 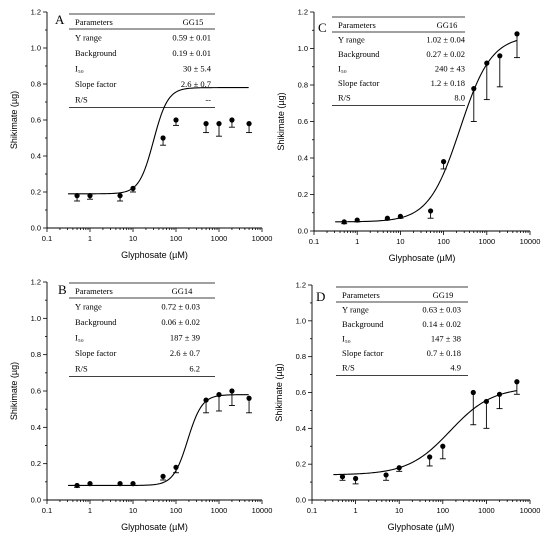 What do you see at coordinates (60, 19) in the screenshot?
I see `panel-letter: A` at bounding box center [60, 19].